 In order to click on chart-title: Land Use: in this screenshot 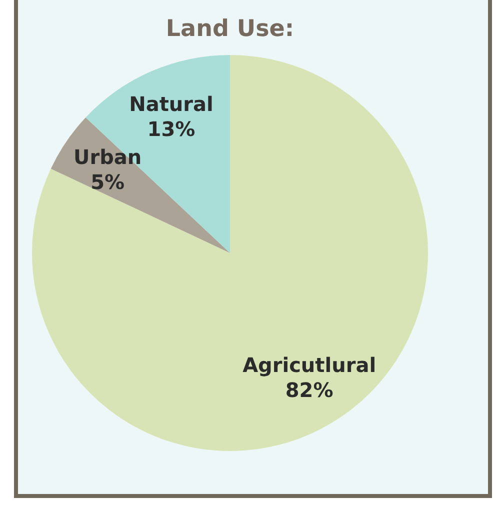, I will do `click(230, 29)`.